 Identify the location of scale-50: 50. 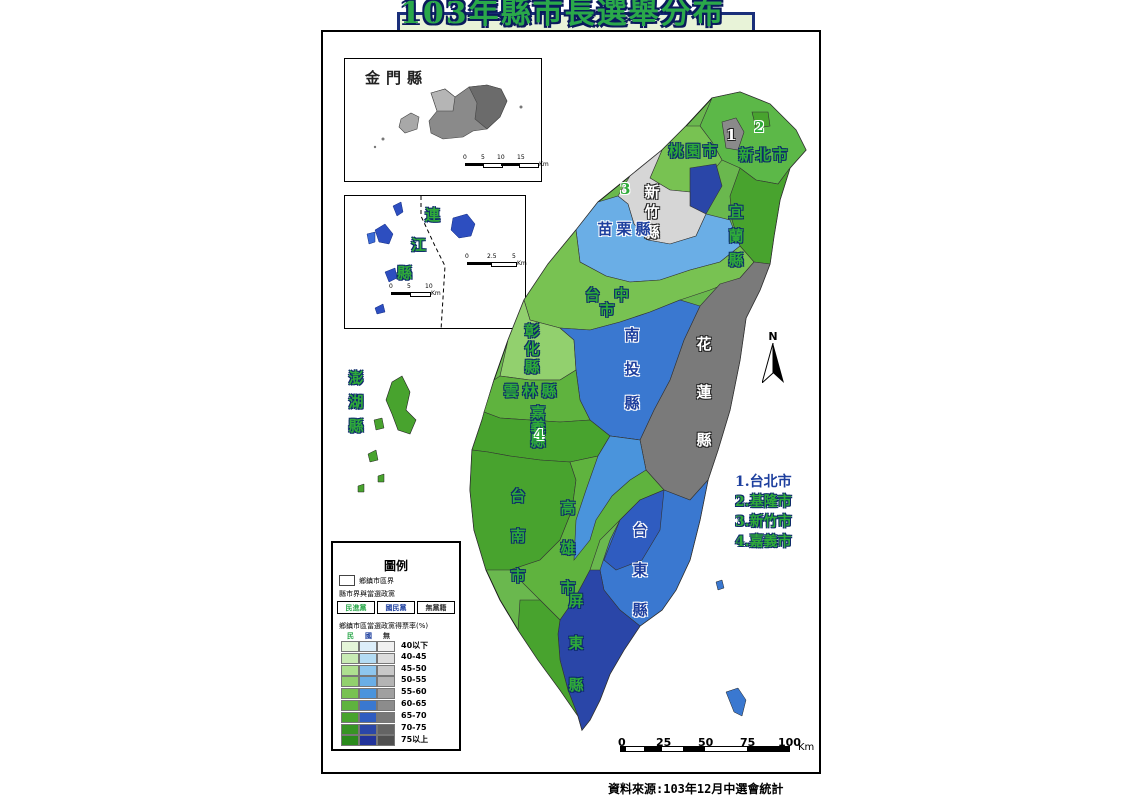
(706, 742).